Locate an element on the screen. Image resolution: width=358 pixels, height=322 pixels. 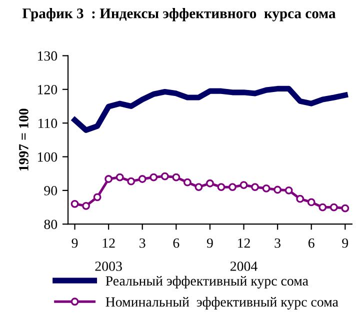
y-tick-label: 80 is located at coordinates (51, 225).